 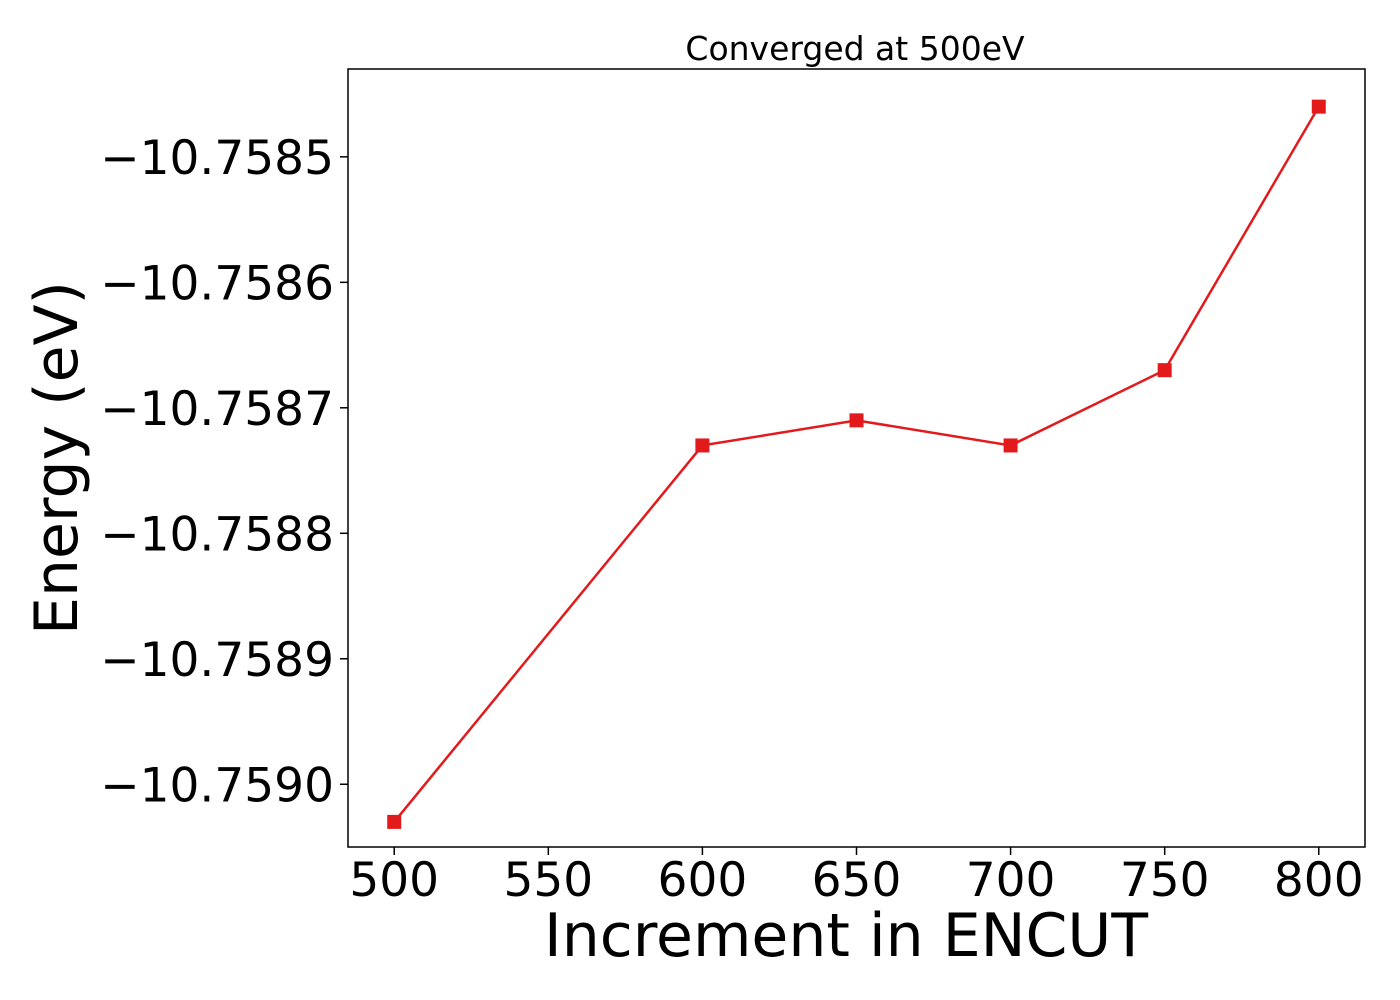 What do you see at coordinates (703, 880) in the screenshot?
I see `x-tick-label: 600` at bounding box center [703, 880].